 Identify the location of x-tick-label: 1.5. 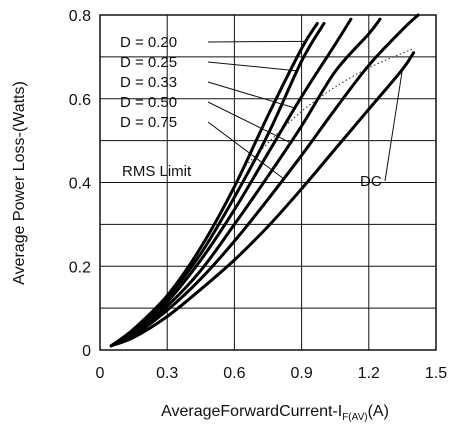
(436, 373).